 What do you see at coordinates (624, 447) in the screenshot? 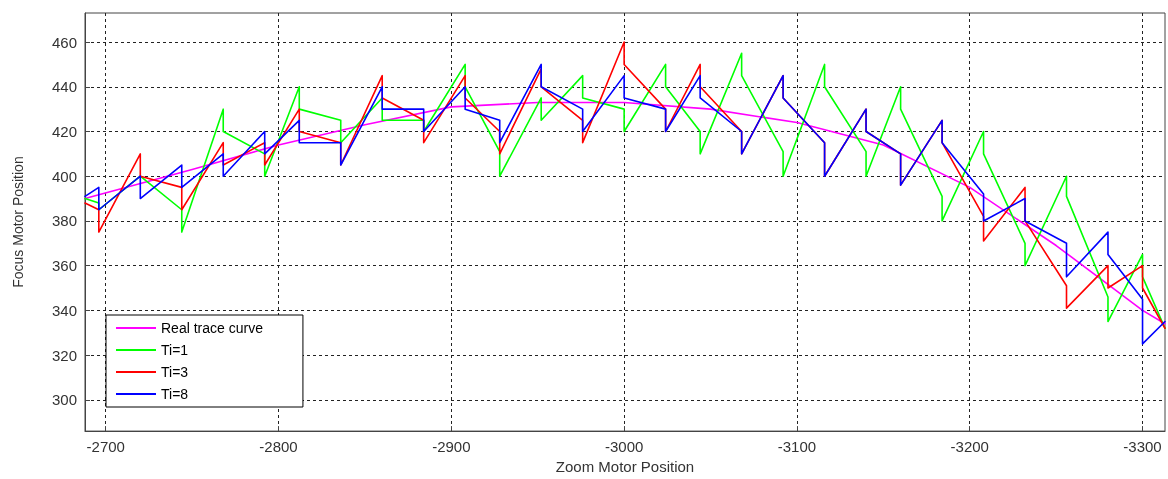
I see `x-tick-label: -3000` at bounding box center [624, 447].